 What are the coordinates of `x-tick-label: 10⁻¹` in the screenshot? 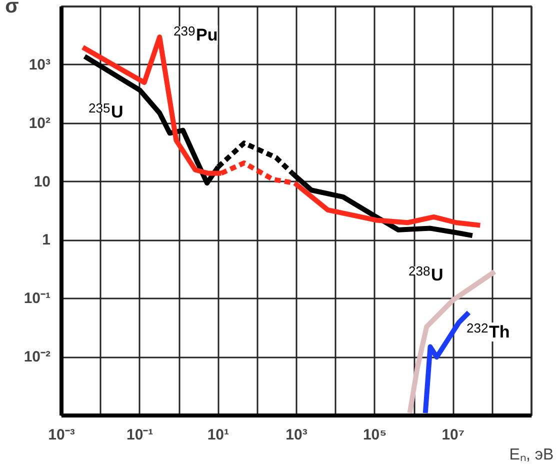 It's located at (140, 435).